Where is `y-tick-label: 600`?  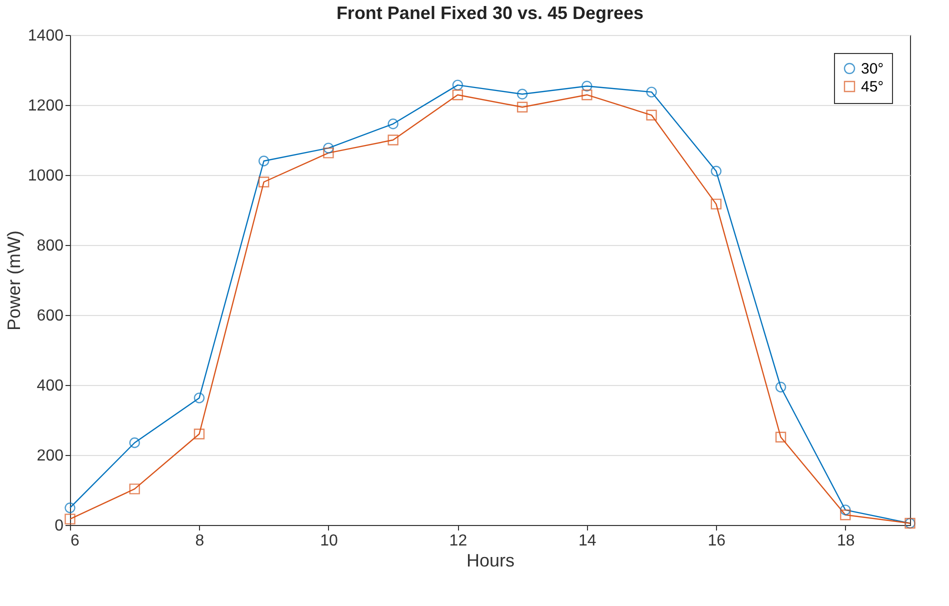 y-tick-label: 600 is located at coordinates (50, 316).